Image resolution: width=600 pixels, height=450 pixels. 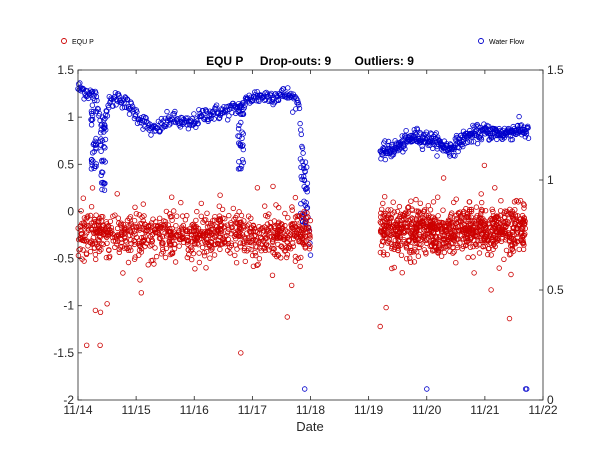 I want to click on x-tick-label: 11/17, so click(x=252, y=410).